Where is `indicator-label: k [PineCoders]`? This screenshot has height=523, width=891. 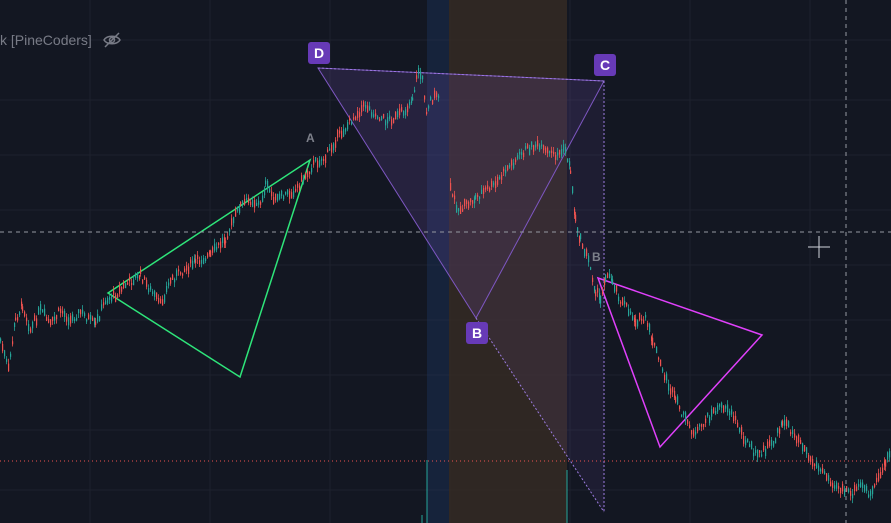 indicator-label: k [PineCoders] is located at coordinates (61, 40).